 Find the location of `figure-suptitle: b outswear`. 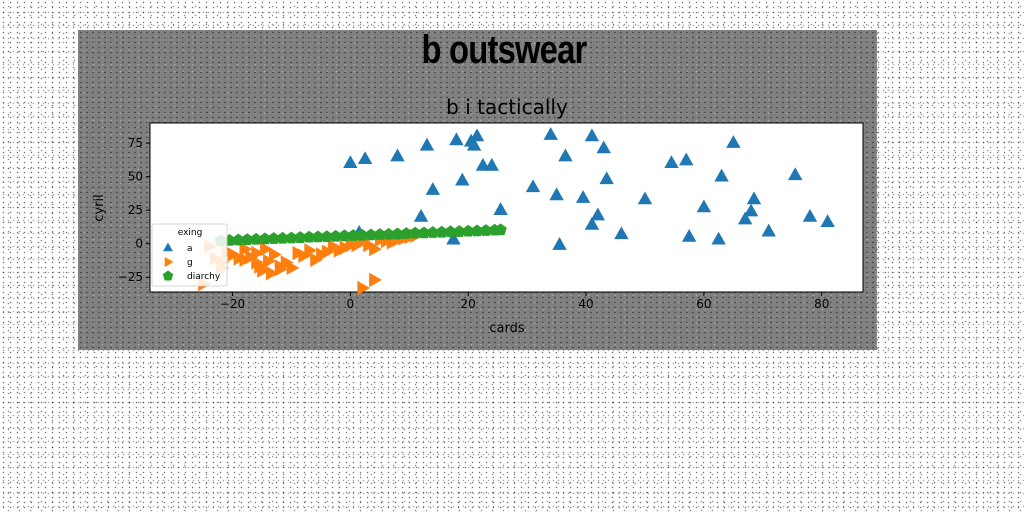

figure-suptitle: b outswear is located at coordinates (504, 50).